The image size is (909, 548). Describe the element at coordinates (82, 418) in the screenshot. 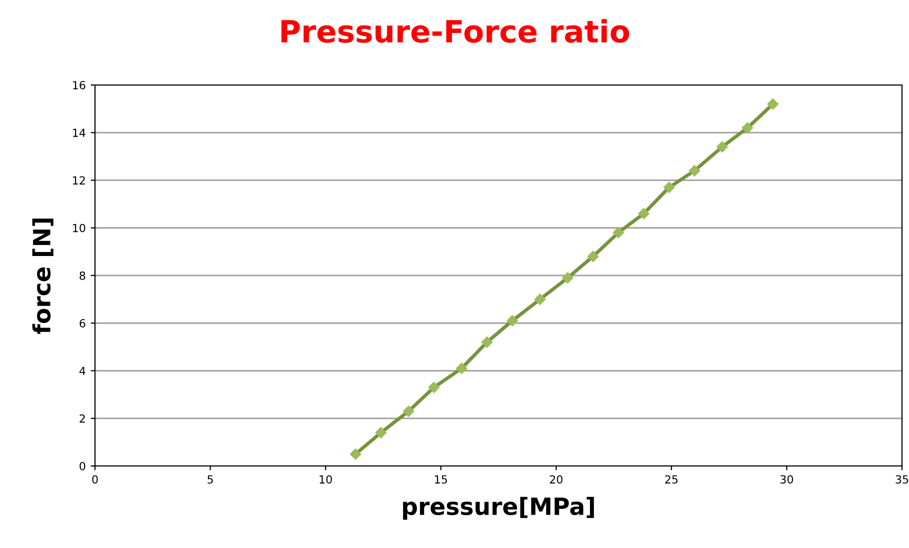

I see `y-tick-label: 2` at that location.